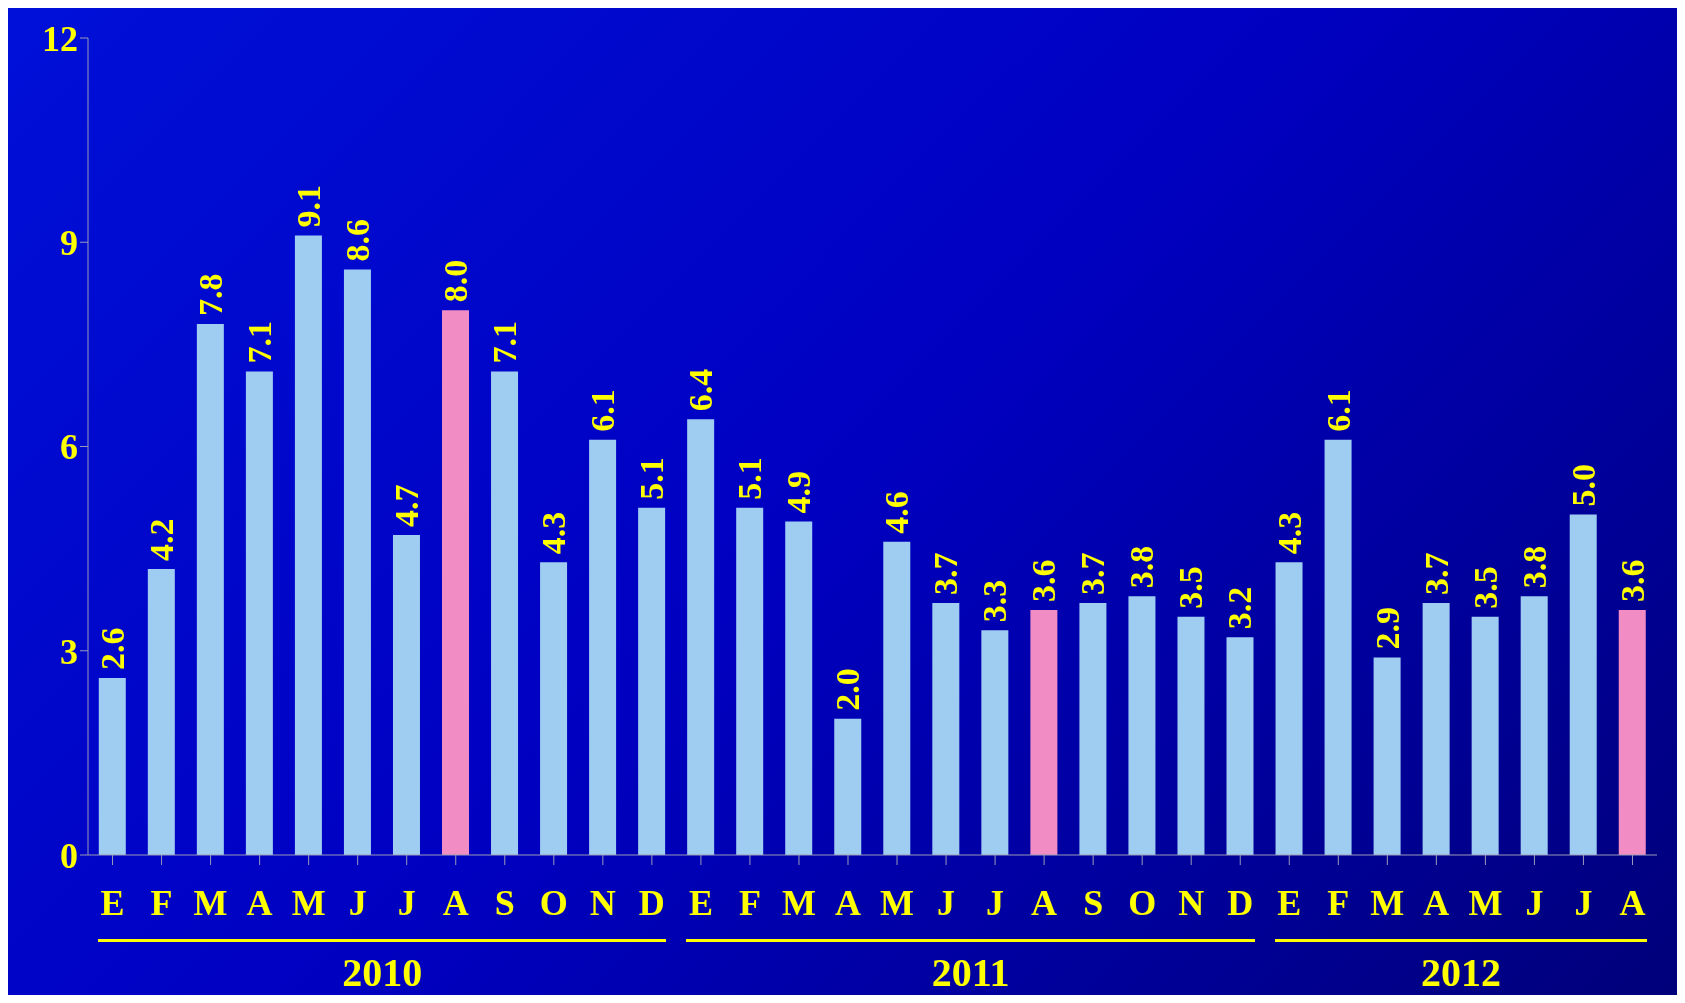 The width and height of the screenshot is (1685, 1003). Describe the element at coordinates (161, 540) in the screenshot. I see `data-label: 4.2` at that location.